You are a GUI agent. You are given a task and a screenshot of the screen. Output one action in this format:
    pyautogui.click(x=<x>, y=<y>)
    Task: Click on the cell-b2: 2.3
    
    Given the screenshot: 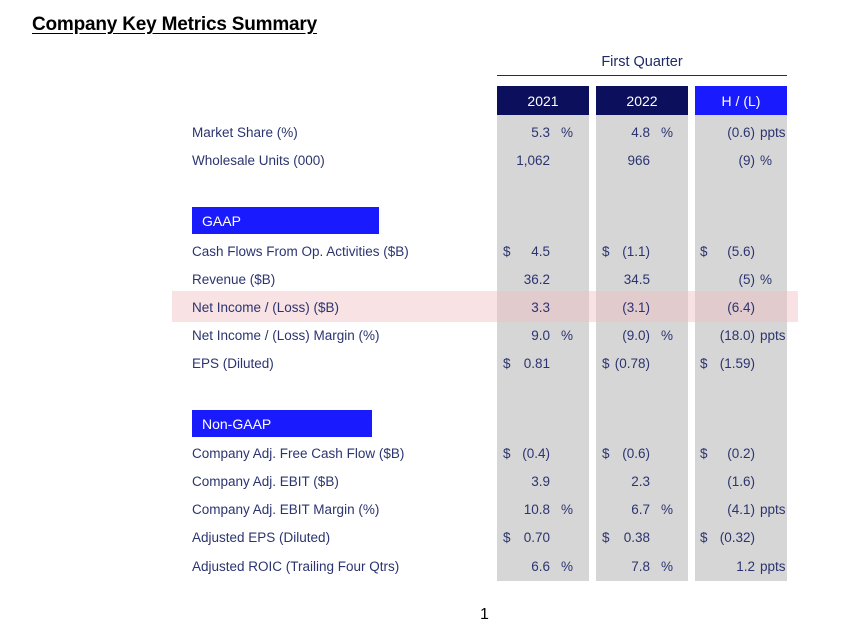 What is the action you would take?
    pyautogui.click(x=640, y=481)
    